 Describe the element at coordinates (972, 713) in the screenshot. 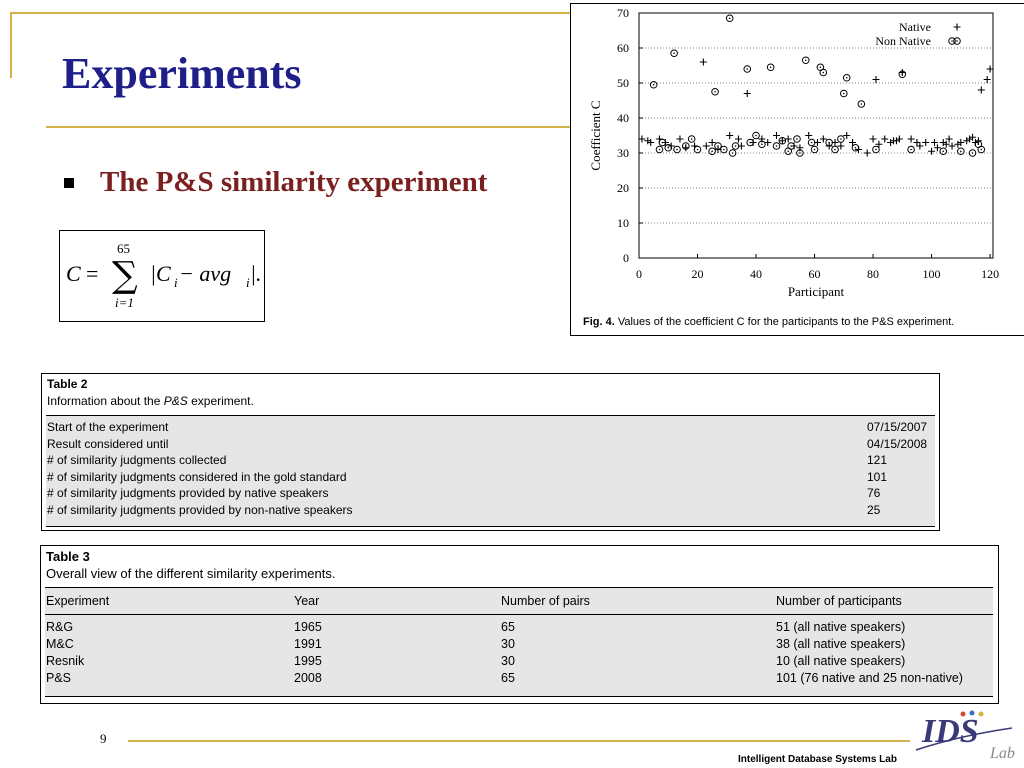

I see `logo-star-dot` at that location.